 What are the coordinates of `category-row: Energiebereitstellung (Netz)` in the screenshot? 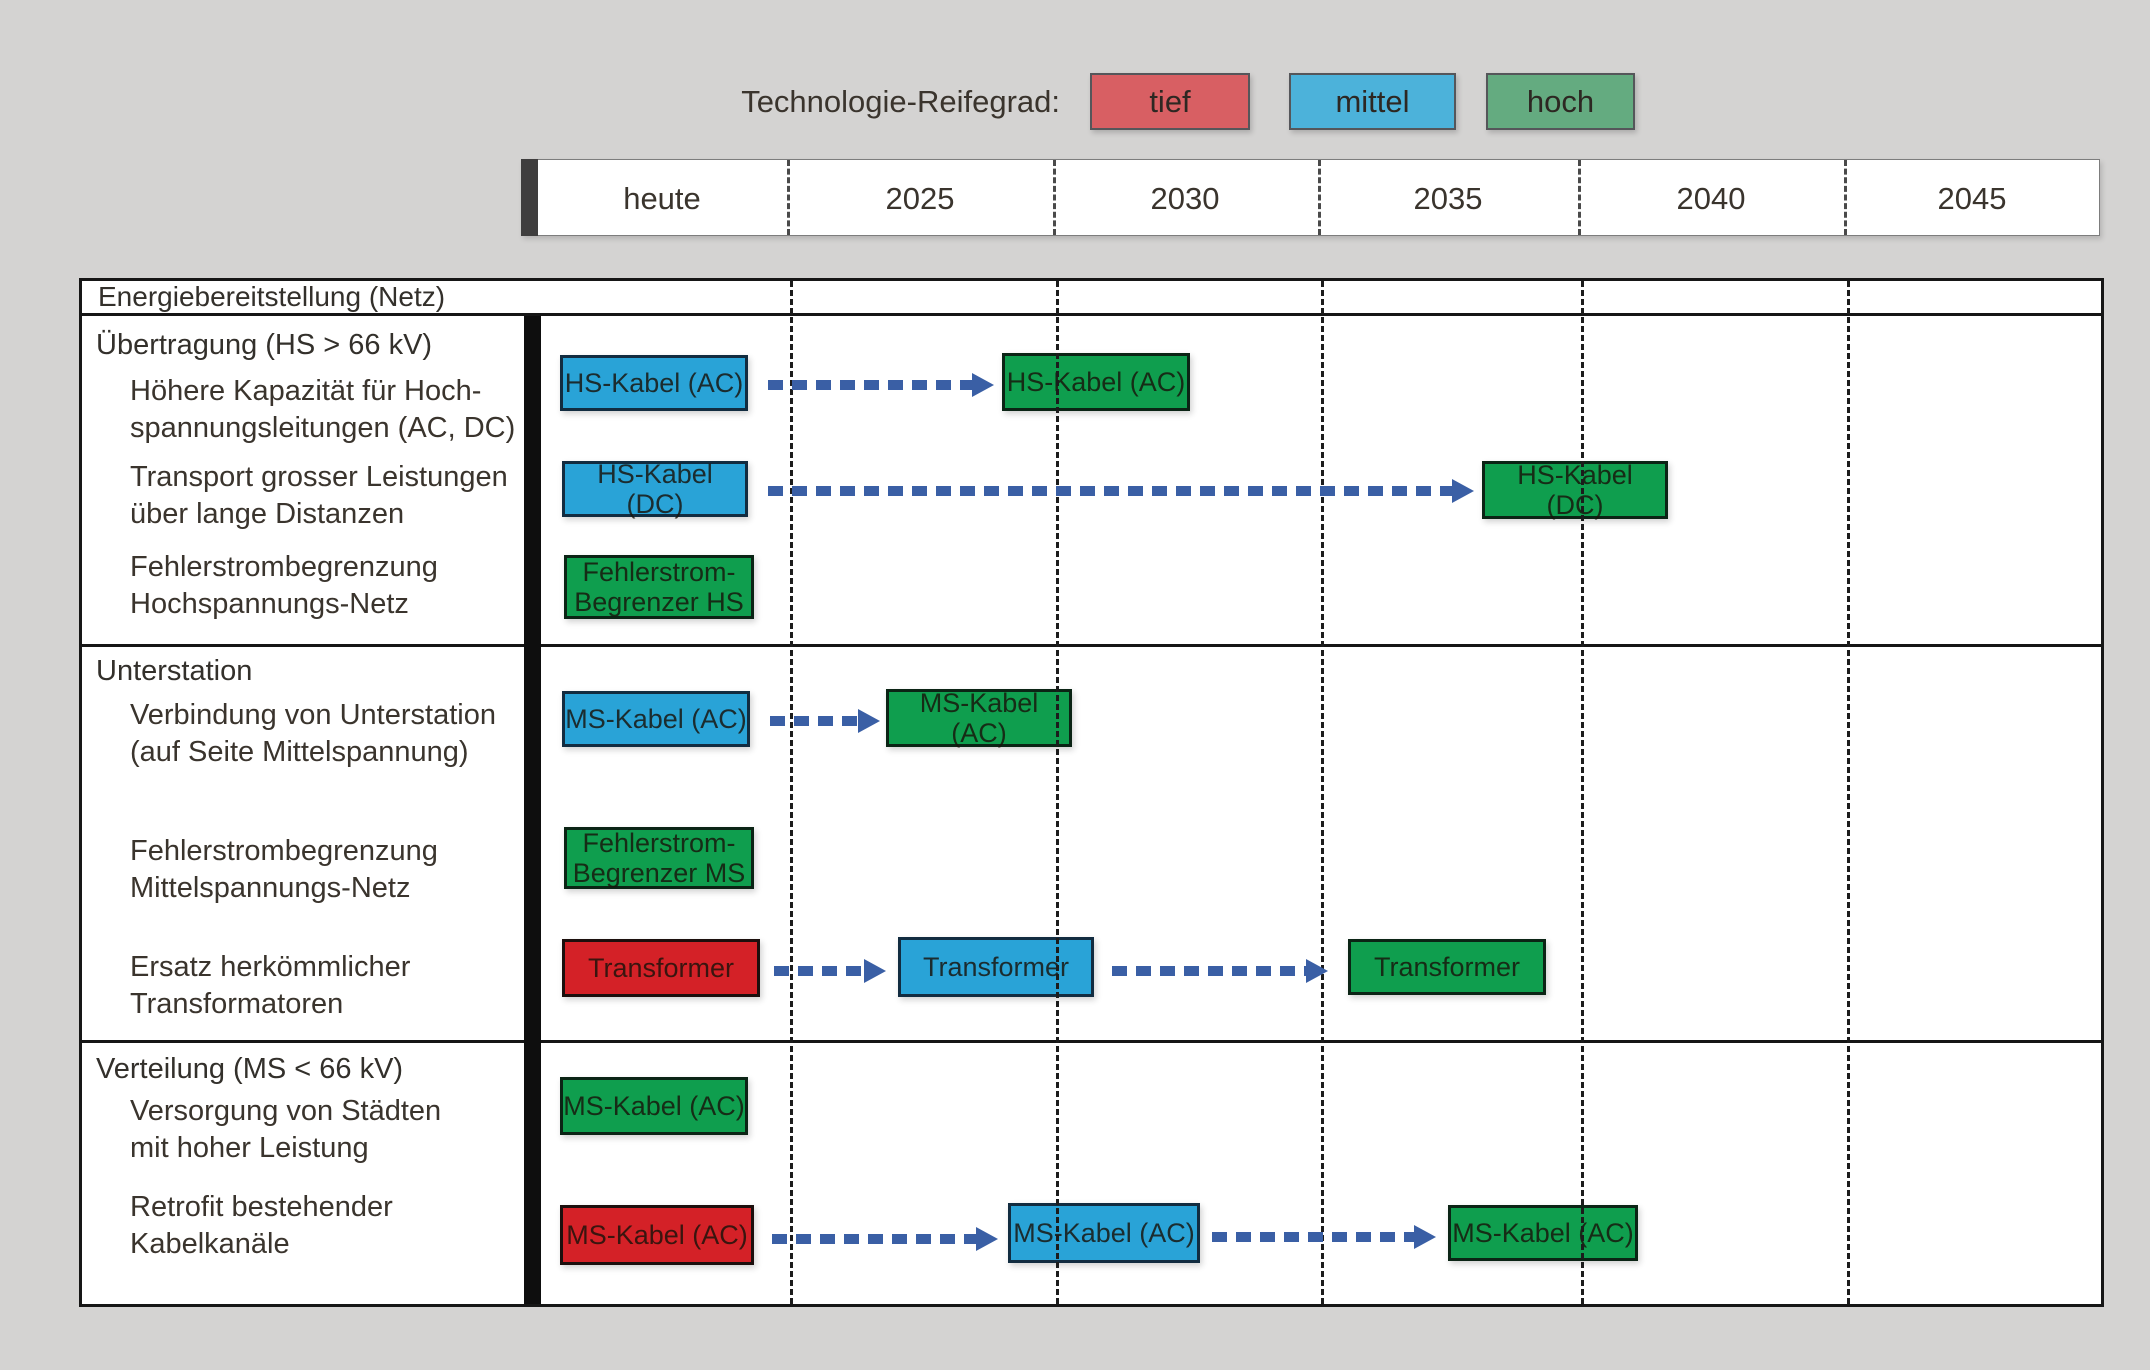 It's located at (1091, 298).